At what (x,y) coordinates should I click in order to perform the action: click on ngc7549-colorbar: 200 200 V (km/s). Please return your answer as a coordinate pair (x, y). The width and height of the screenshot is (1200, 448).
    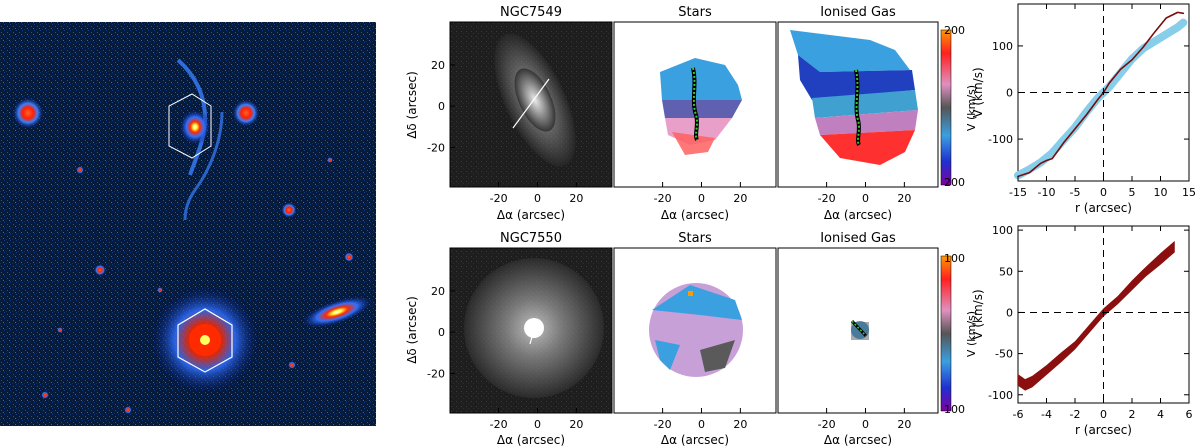
    Looking at the image, I should click on (959, 106).